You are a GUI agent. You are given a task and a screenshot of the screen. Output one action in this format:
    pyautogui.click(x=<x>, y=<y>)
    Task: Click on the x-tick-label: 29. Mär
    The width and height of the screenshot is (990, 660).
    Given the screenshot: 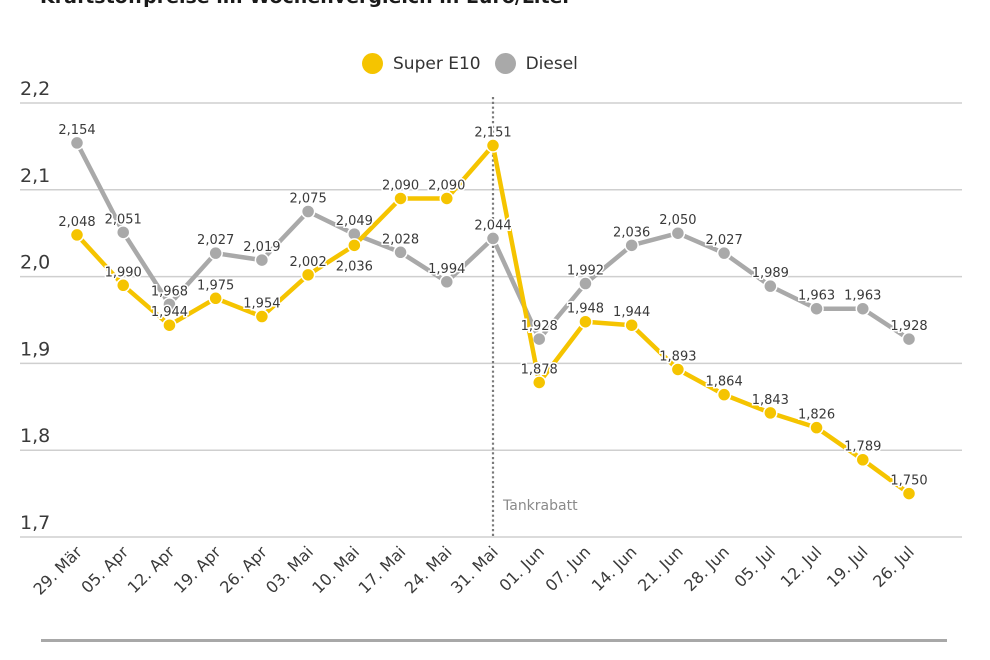 What is the action you would take?
    pyautogui.click(x=57, y=570)
    